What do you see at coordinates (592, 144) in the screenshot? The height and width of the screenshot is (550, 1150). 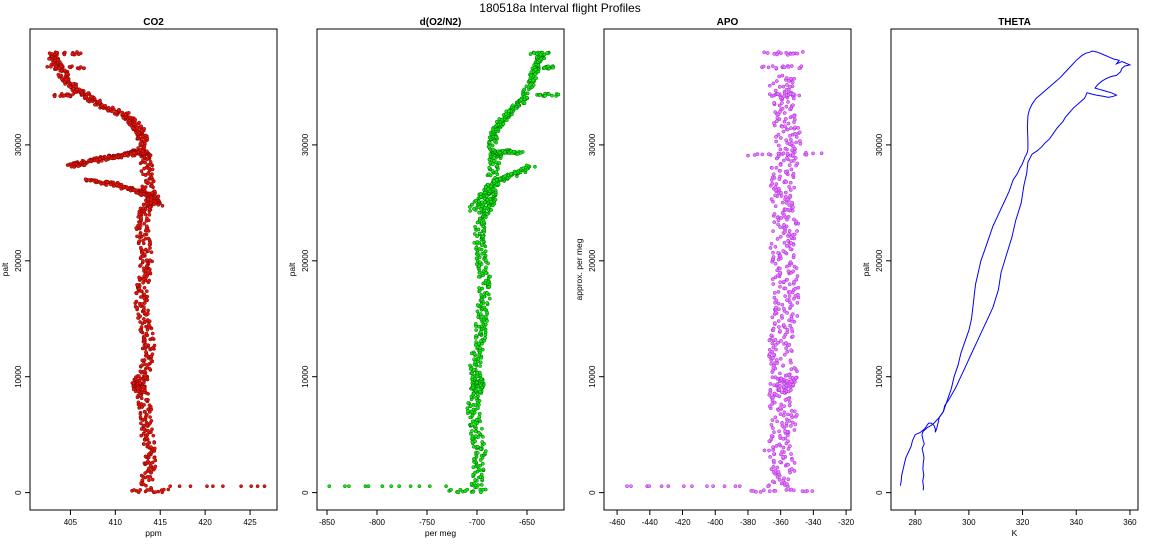 I see `y-tick-label: 30000` at bounding box center [592, 144].